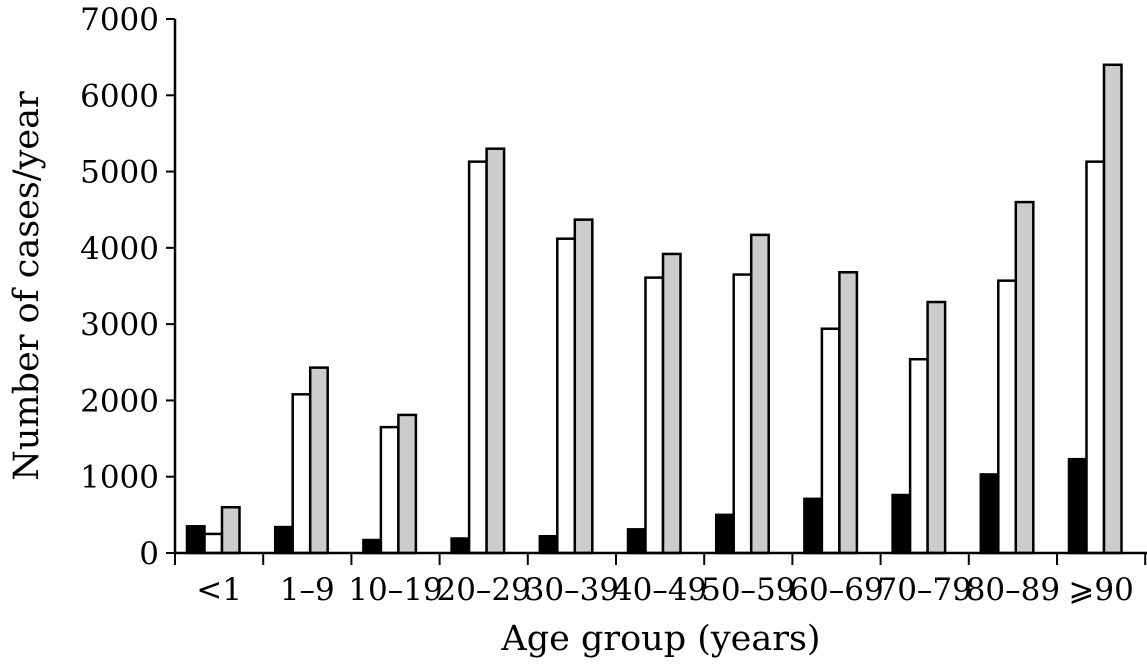  I want to click on x-category-label: 10–19, so click(395, 590).